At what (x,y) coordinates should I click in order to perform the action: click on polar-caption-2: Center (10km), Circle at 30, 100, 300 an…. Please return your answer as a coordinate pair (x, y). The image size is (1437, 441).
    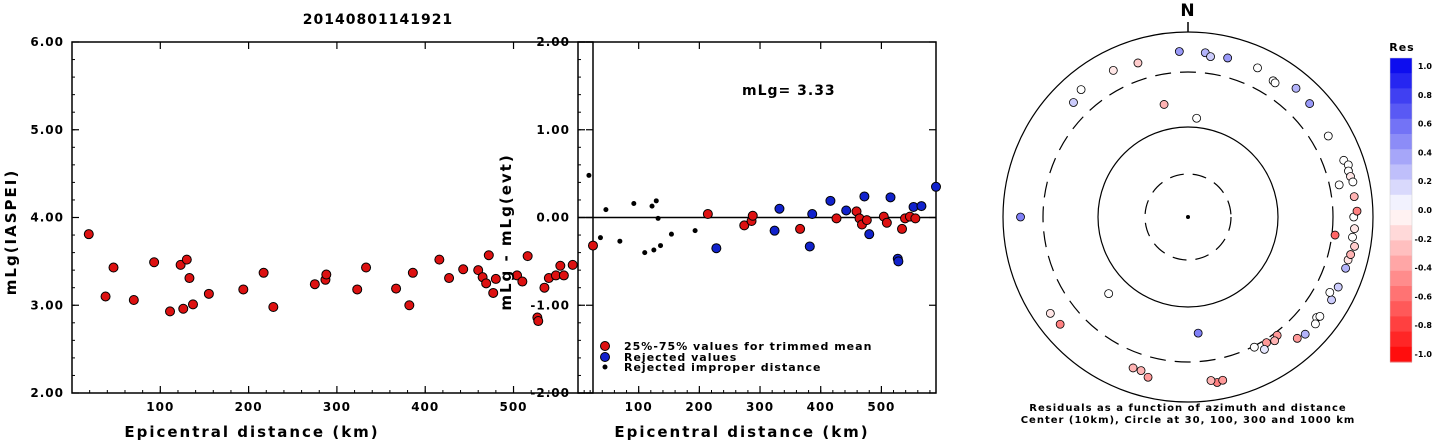
    Looking at the image, I should click on (1188, 420).